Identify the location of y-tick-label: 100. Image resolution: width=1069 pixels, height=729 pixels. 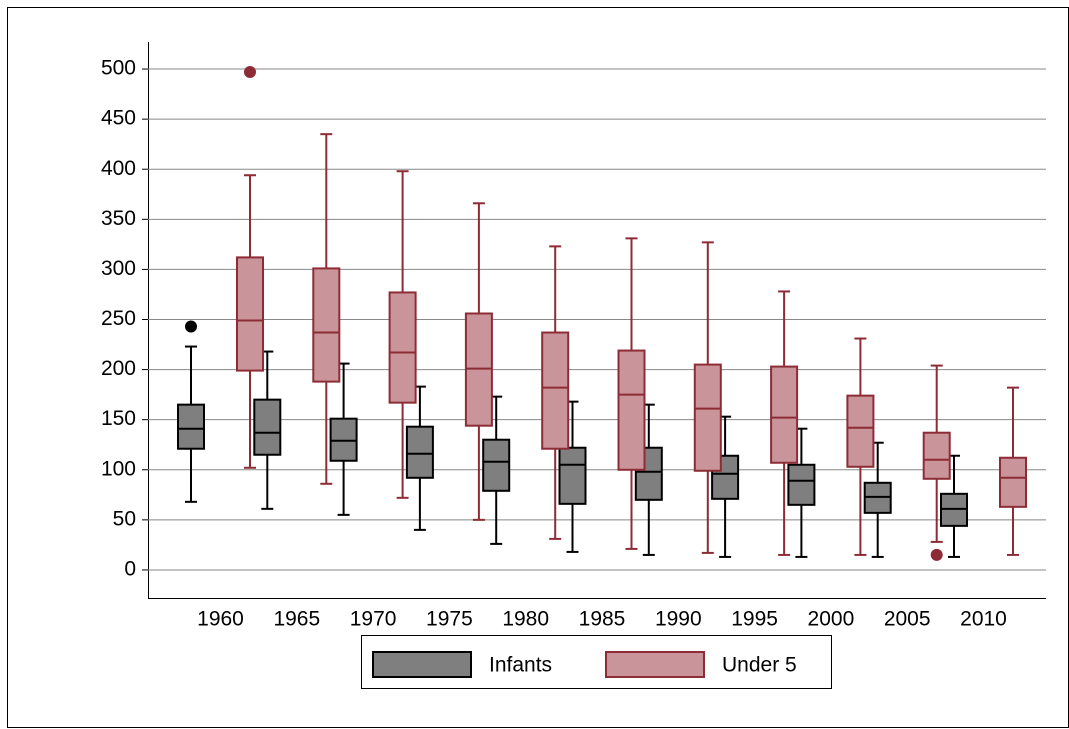
(118, 468).